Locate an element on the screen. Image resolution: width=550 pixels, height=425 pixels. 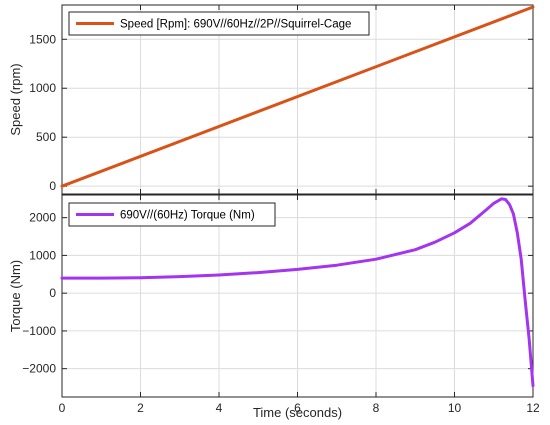
y-tick-label: 500 is located at coordinates (46, 137).